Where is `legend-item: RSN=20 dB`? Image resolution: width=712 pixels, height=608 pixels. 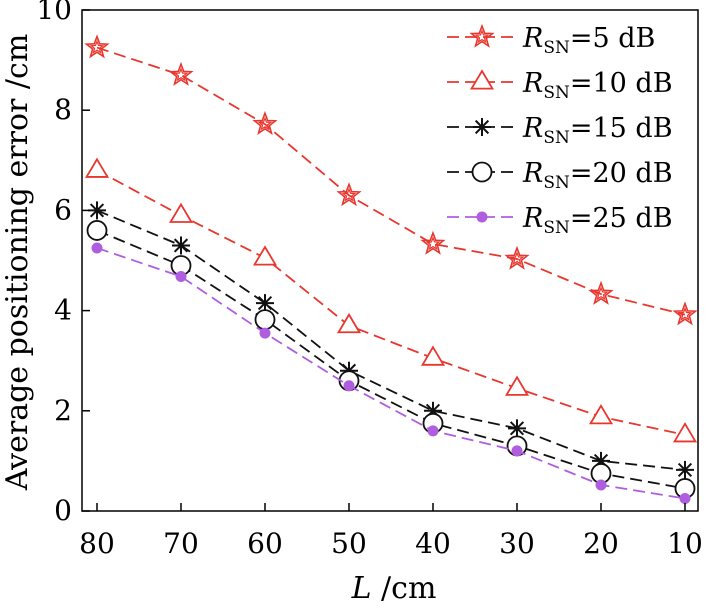
legend-item: RSN=20 dB is located at coordinates (560, 175).